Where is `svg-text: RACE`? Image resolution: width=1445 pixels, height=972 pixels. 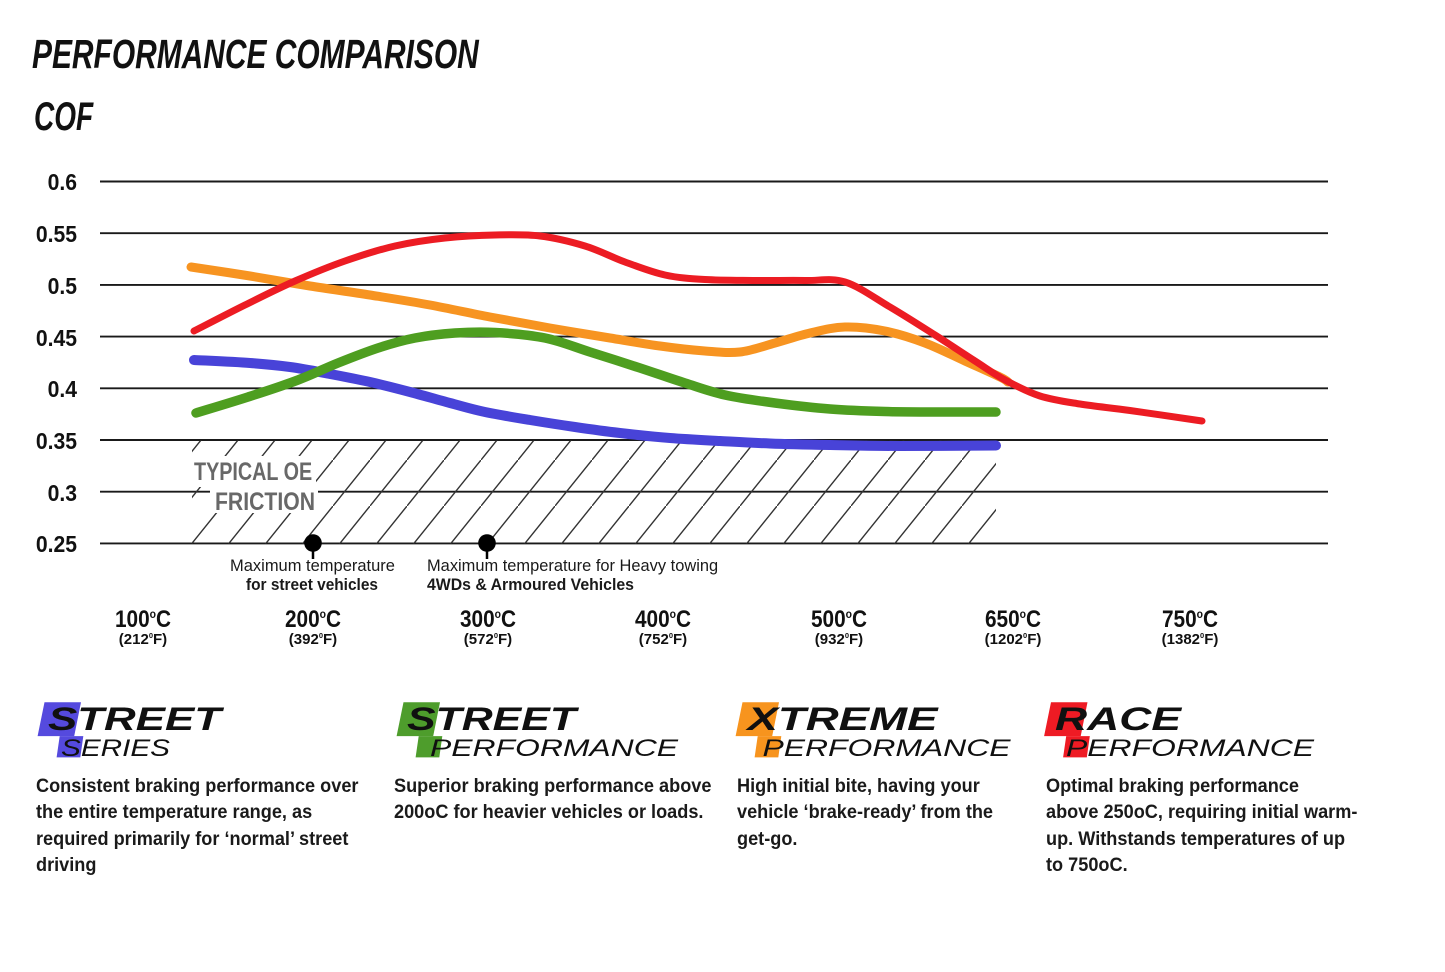 svg-text: RACE is located at coordinates (1119, 719).